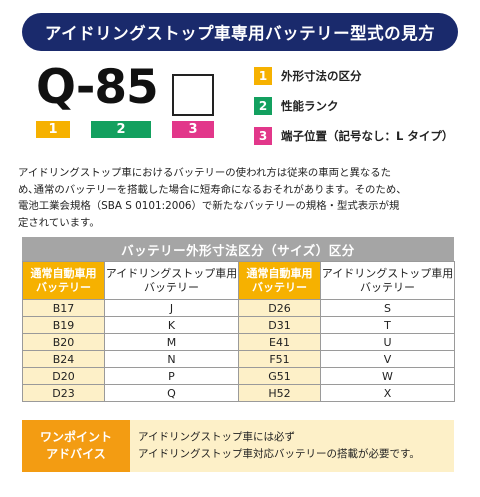 The width and height of the screenshot is (480, 497). What do you see at coordinates (279, 359) in the screenshot?
I see `table-cell: F51` at bounding box center [279, 359].